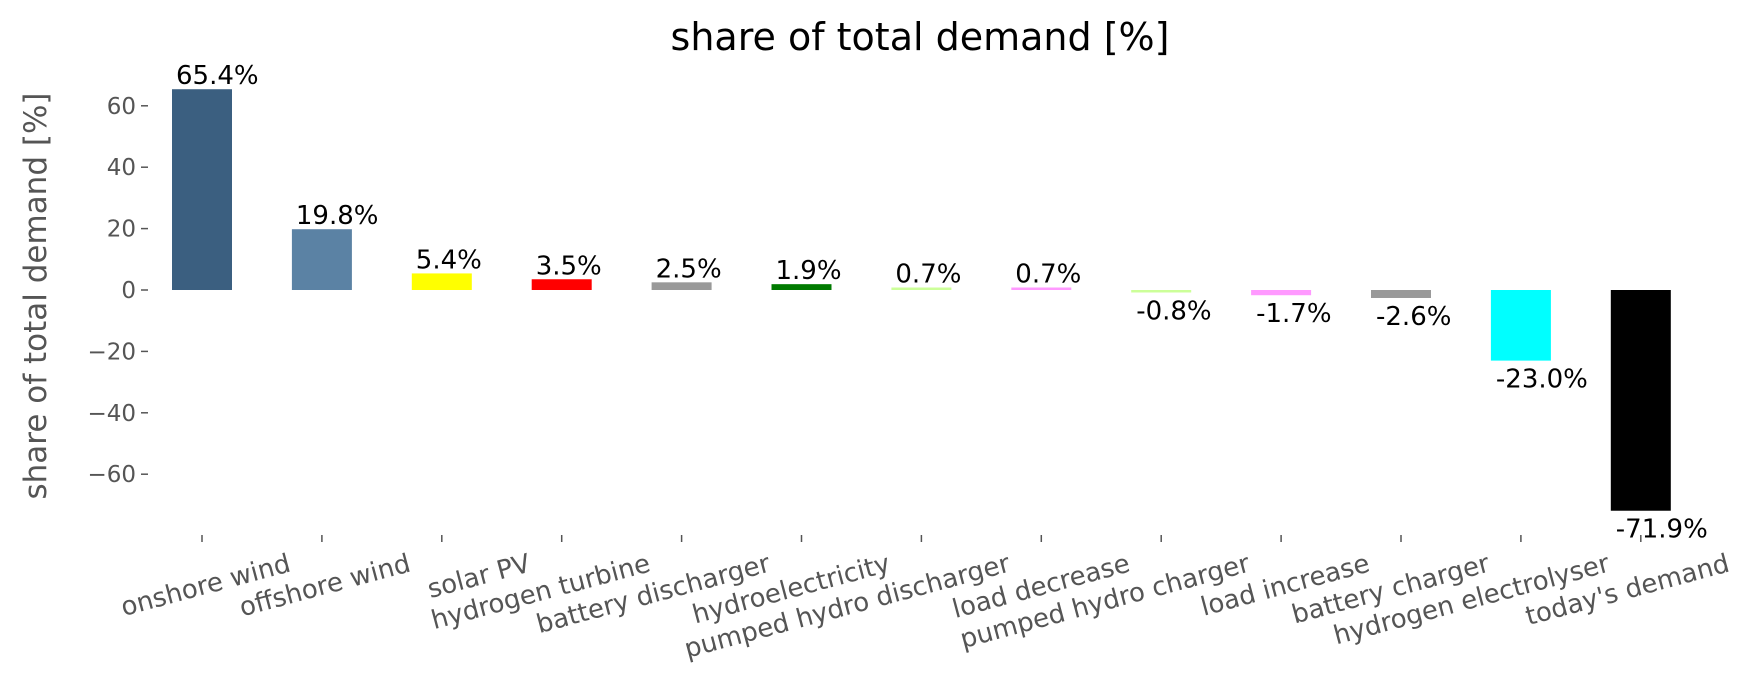 This screenshot has height=689, width=1764. Describe the element at coordinates (809, 271) in the screenshot. I see `data-label: 1.9%` at that location.